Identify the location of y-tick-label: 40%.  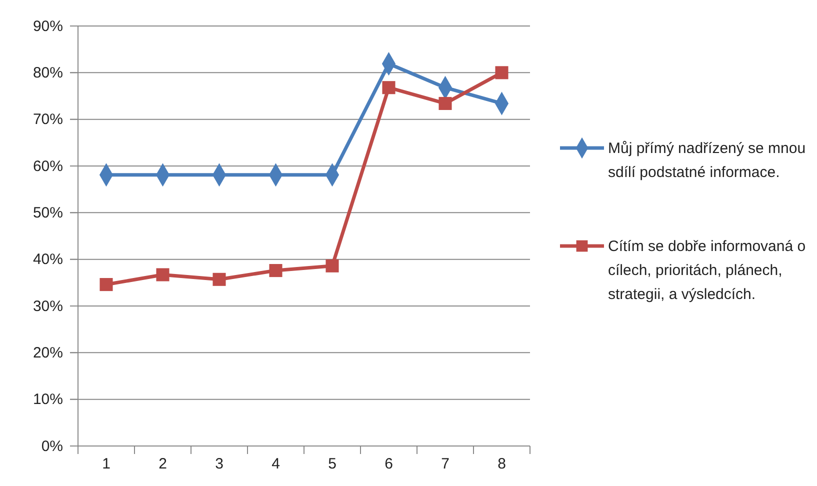
(47, 259).